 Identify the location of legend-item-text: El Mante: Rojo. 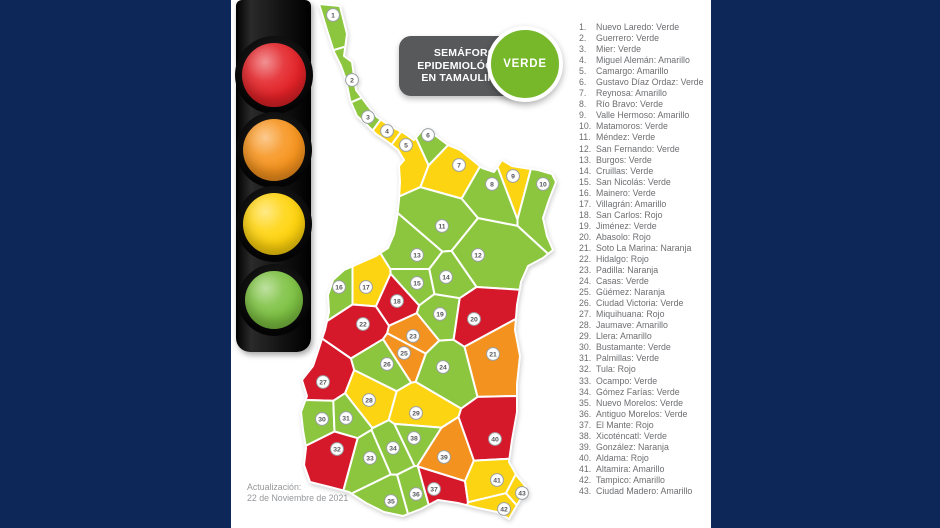
(625, 424).